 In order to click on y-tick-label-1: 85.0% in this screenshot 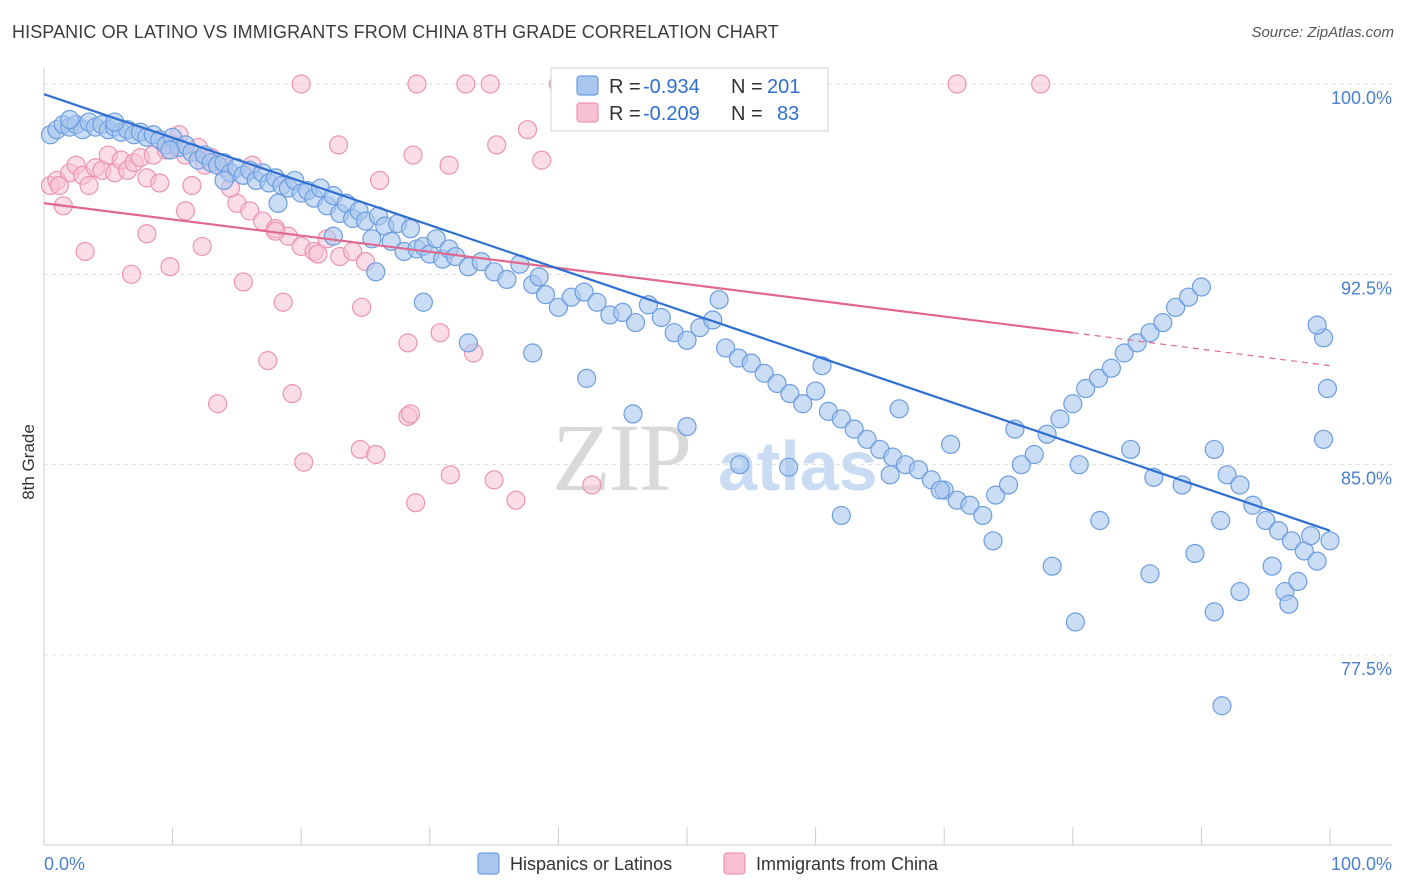, I will do `click(1366, 479)`.